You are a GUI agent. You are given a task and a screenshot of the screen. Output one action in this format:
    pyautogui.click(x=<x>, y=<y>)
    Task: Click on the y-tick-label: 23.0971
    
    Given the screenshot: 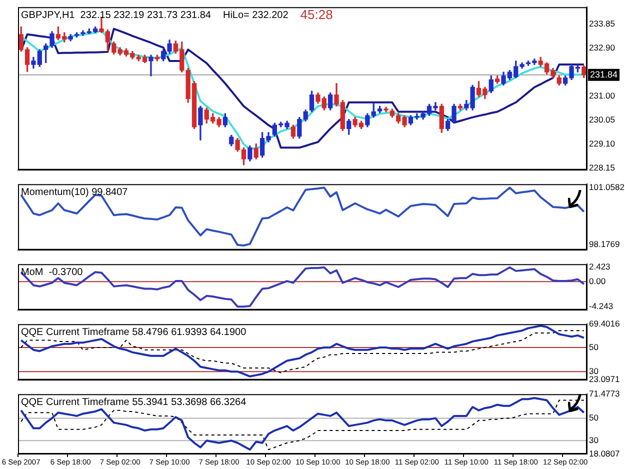 What is the action you would take?
    pyautogui.click(x=604, y=379)
    